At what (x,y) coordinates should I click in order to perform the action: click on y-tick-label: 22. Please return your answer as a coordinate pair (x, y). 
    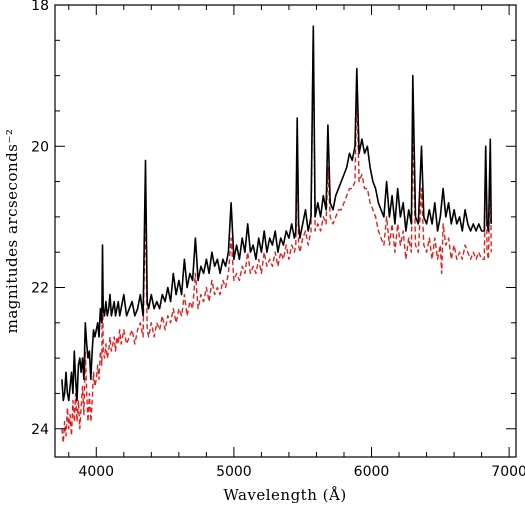
    Looking at the image, I should click on (40, 289).